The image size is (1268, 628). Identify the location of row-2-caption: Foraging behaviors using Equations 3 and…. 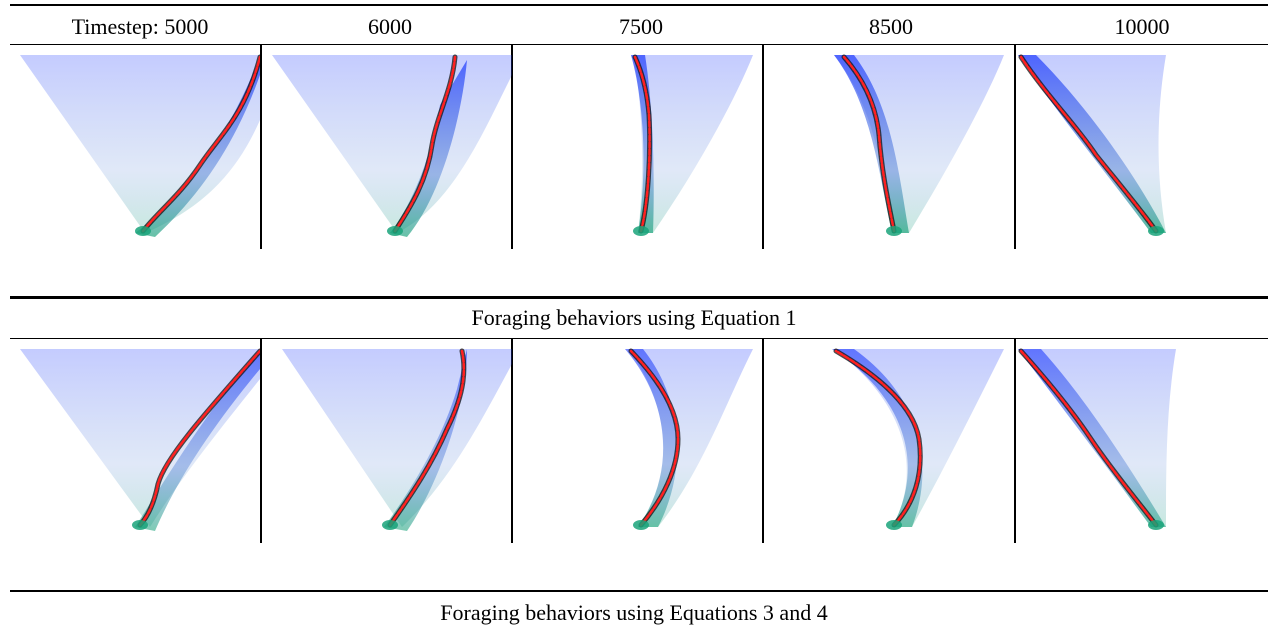
(634, 612).